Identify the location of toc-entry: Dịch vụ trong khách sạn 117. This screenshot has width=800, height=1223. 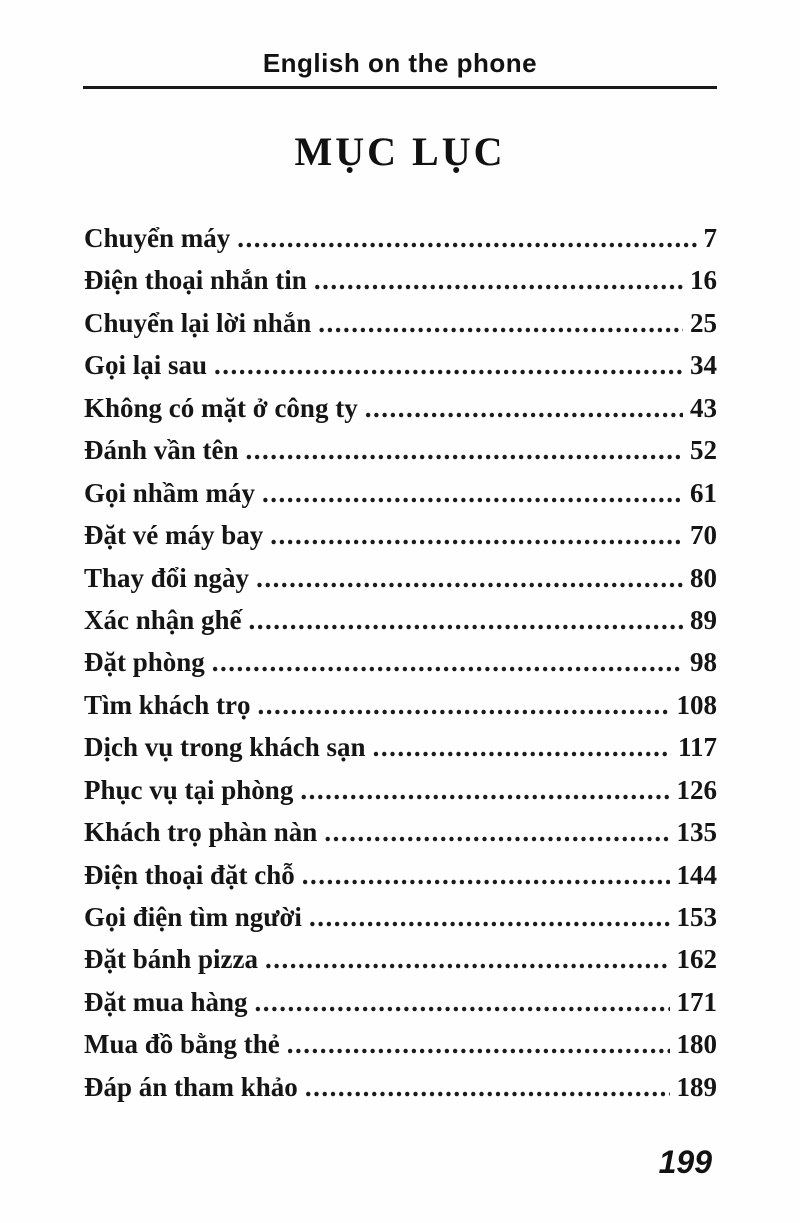
(400, 754).